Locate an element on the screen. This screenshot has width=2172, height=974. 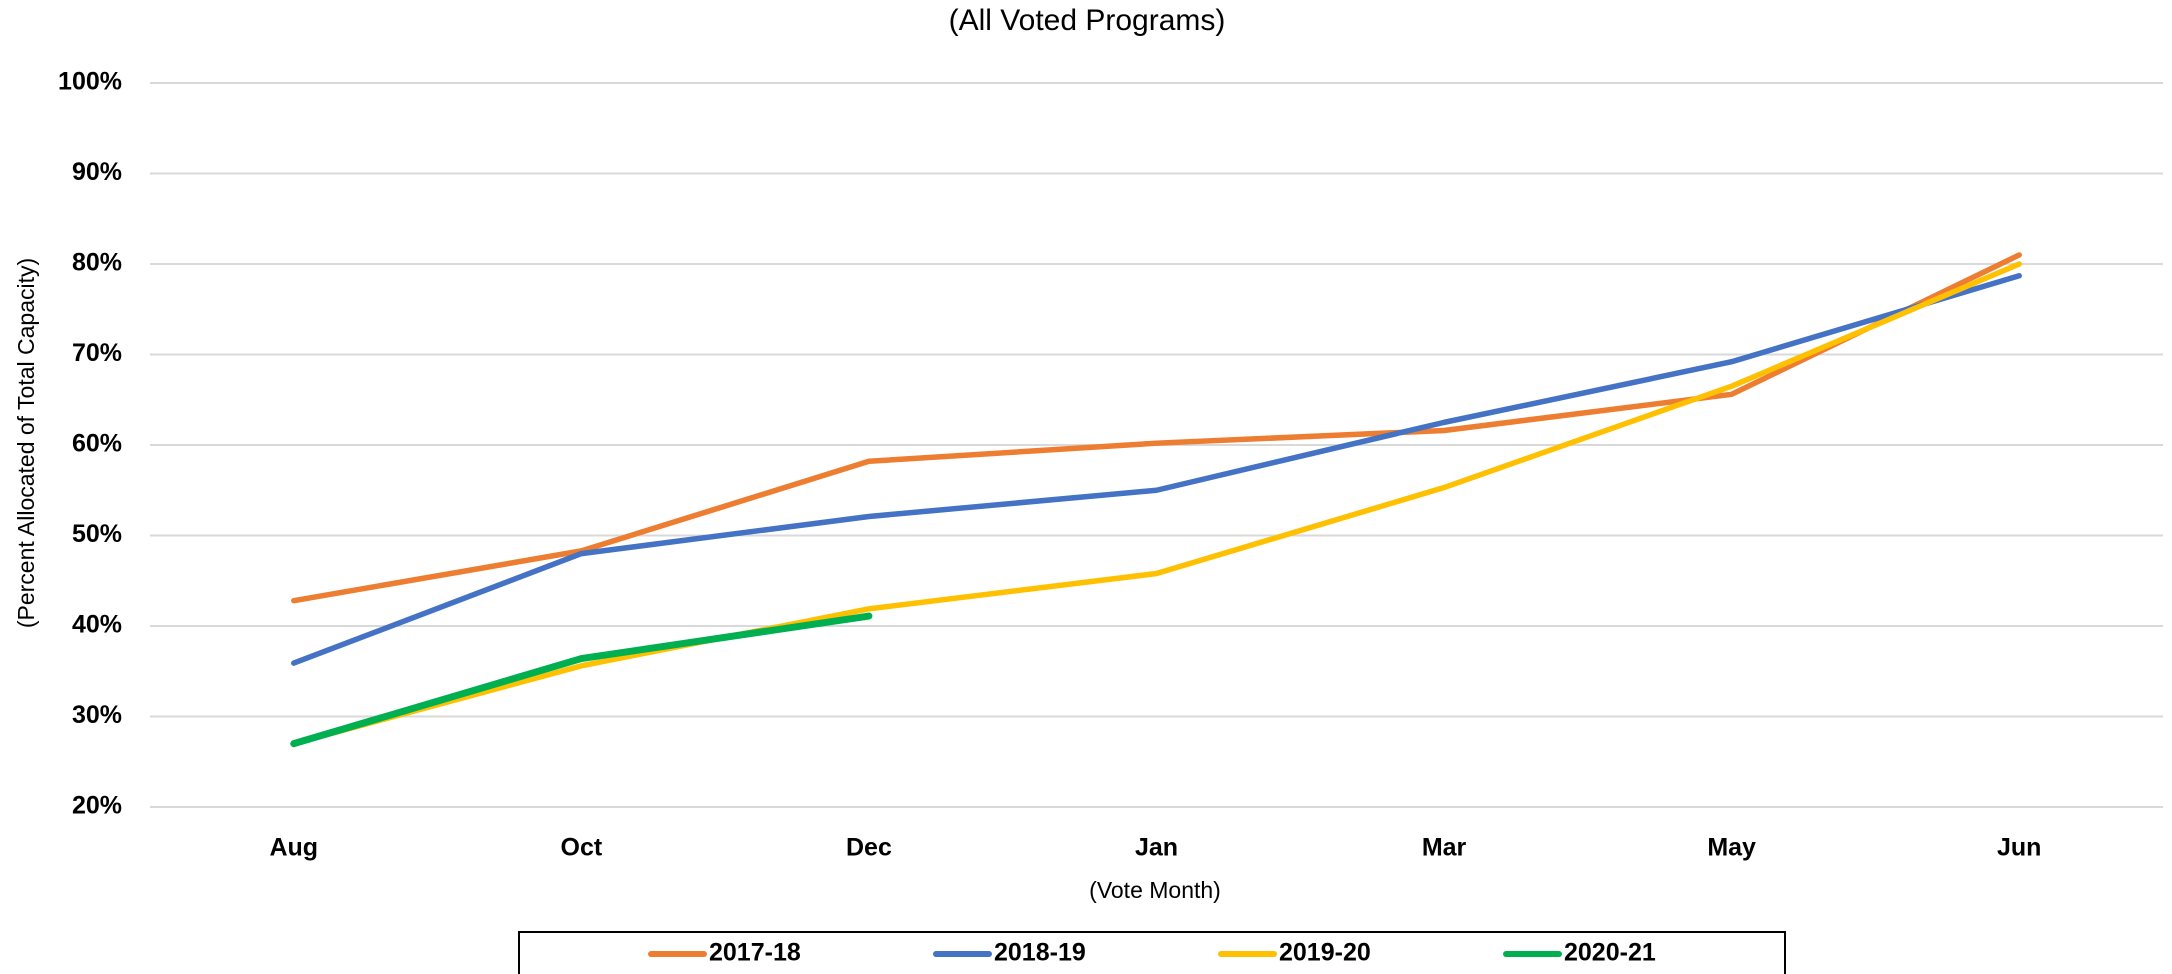
x-axis-title: (Vote Month) is located at coordinates (1155, 890).